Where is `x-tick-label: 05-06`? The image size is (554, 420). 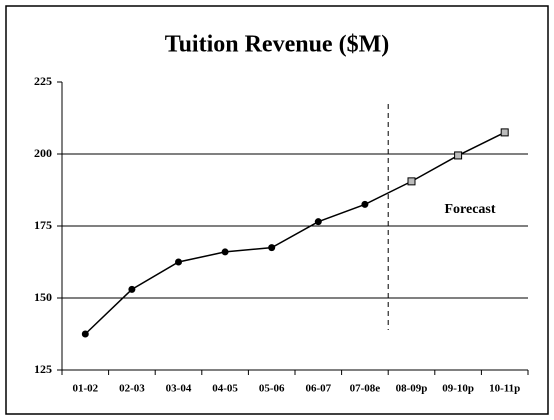
x-tick-label: 05-06 is located at coordinates (272, 389).